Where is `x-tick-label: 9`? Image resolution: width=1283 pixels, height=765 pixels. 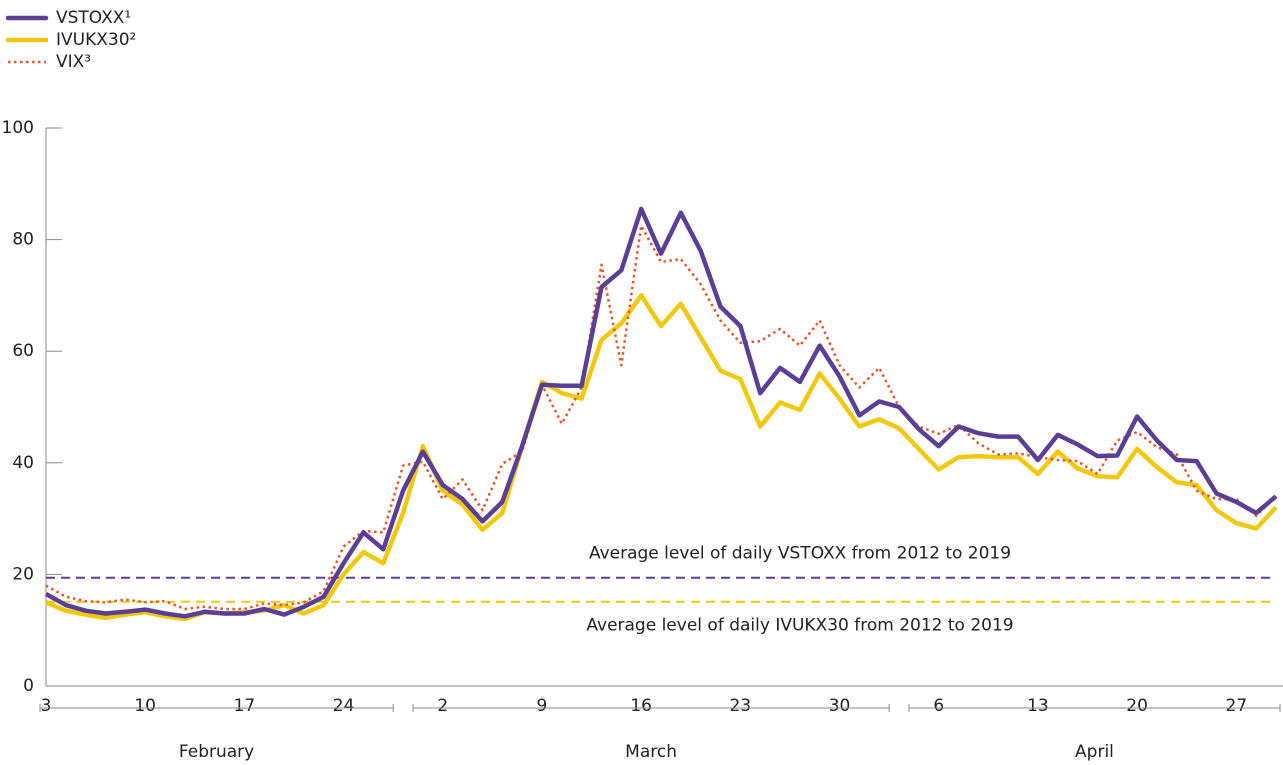
x-tick-label: 9 is located at coordinates (542, 706).